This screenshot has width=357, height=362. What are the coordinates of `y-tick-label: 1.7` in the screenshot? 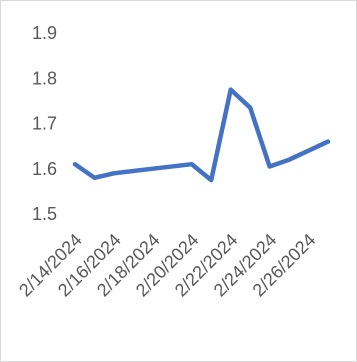 It's located at (44, 124).